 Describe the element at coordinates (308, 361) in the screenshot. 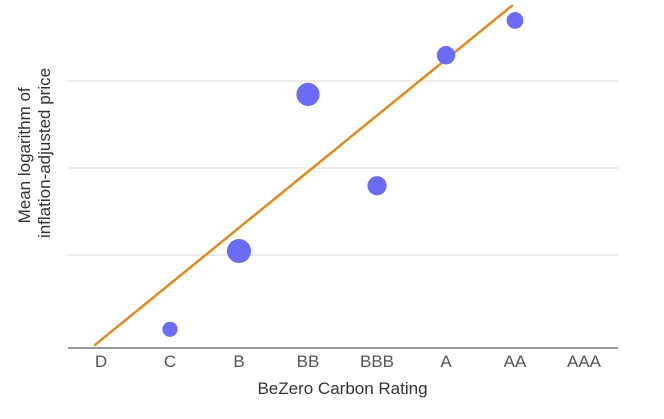

I see `x-tick-label-bb: BB` at that location.